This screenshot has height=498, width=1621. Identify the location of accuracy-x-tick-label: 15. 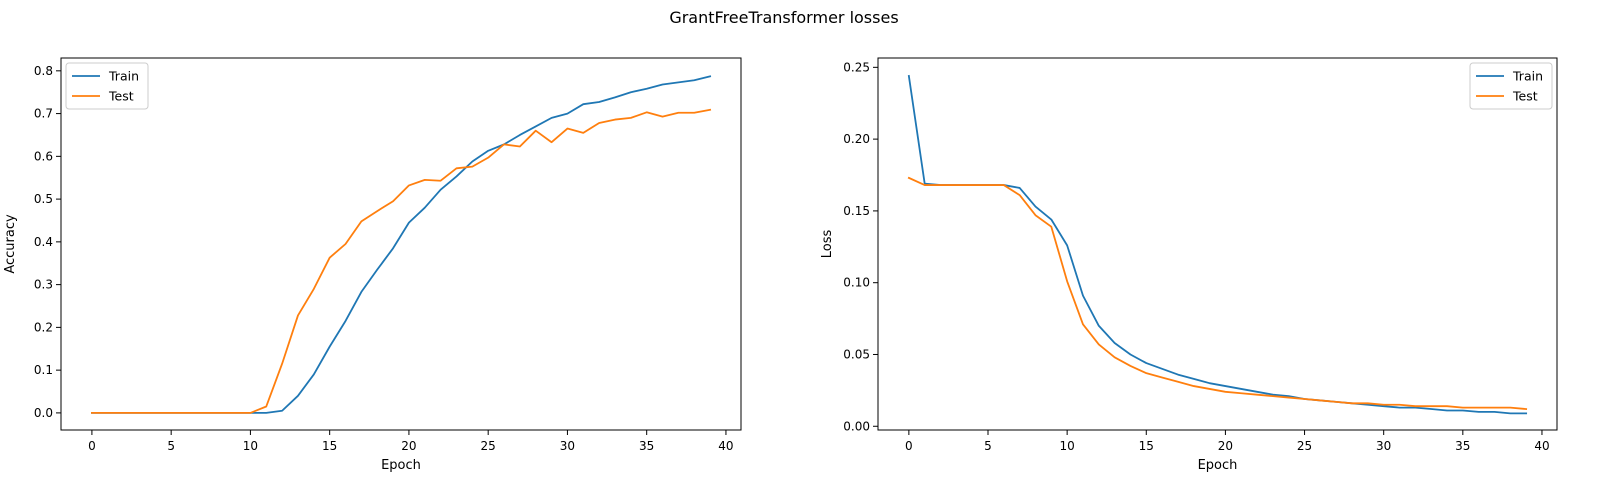
(329, 446).